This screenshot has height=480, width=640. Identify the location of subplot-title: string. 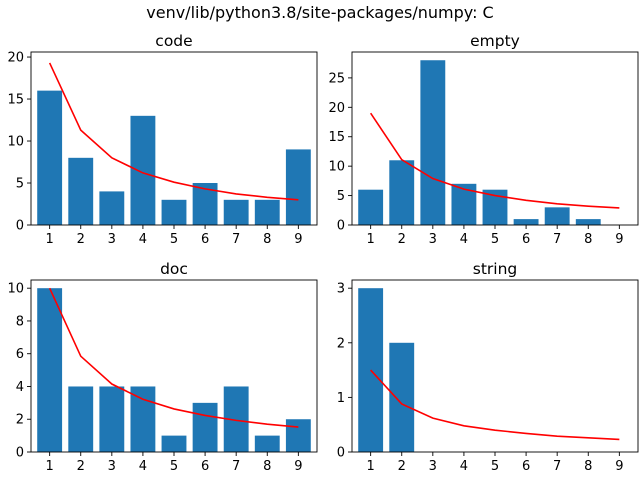
(495, 269).